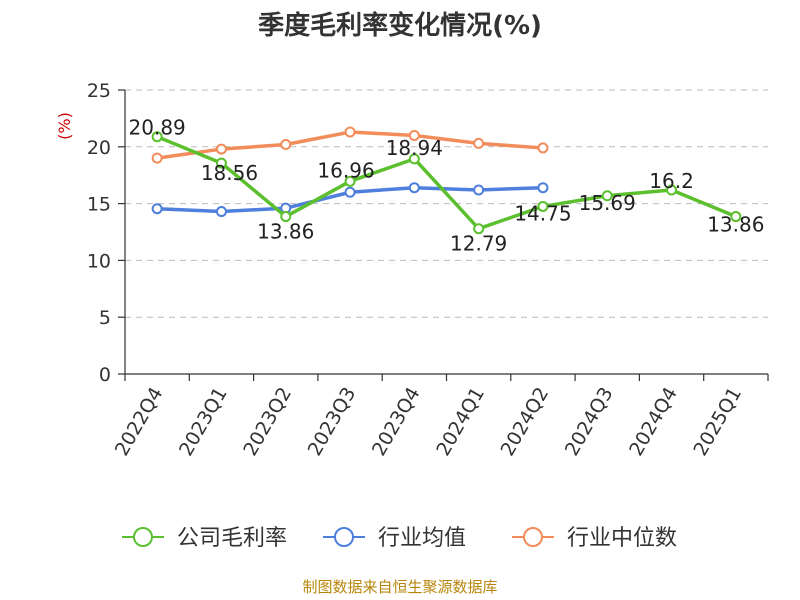 The width and height of the screenshot is (800, 600). Describe the element at coordinates (345, 170) in the screenshot. I see `data-label: 16.96` at that location.